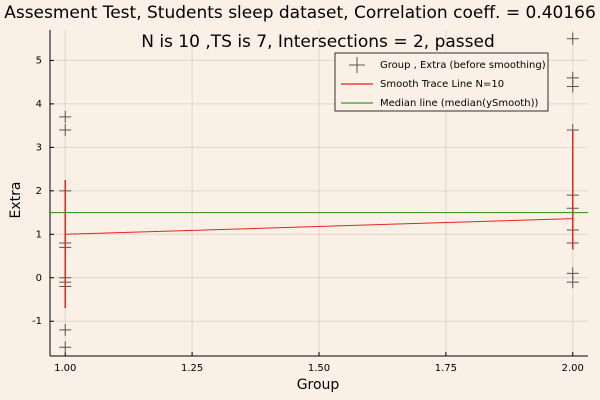  I want to click on legend-box, so click(441, 82).